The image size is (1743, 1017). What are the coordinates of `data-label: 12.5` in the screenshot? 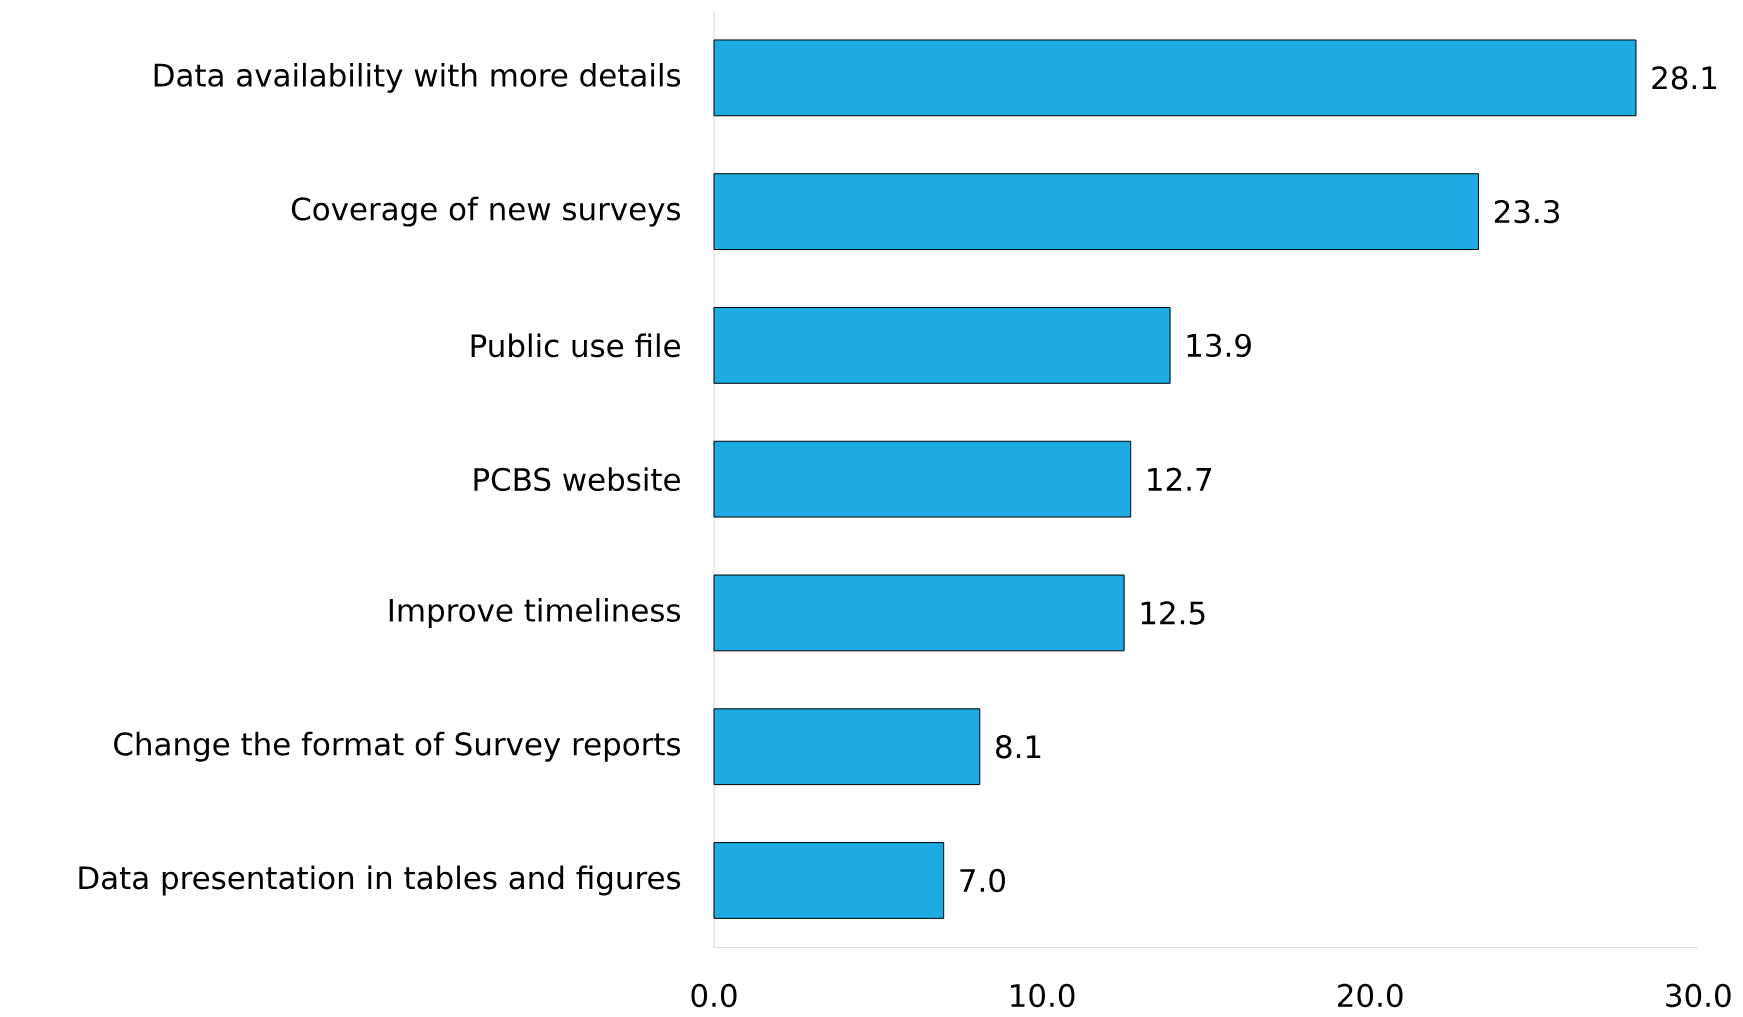 It's located at (1173, 613).